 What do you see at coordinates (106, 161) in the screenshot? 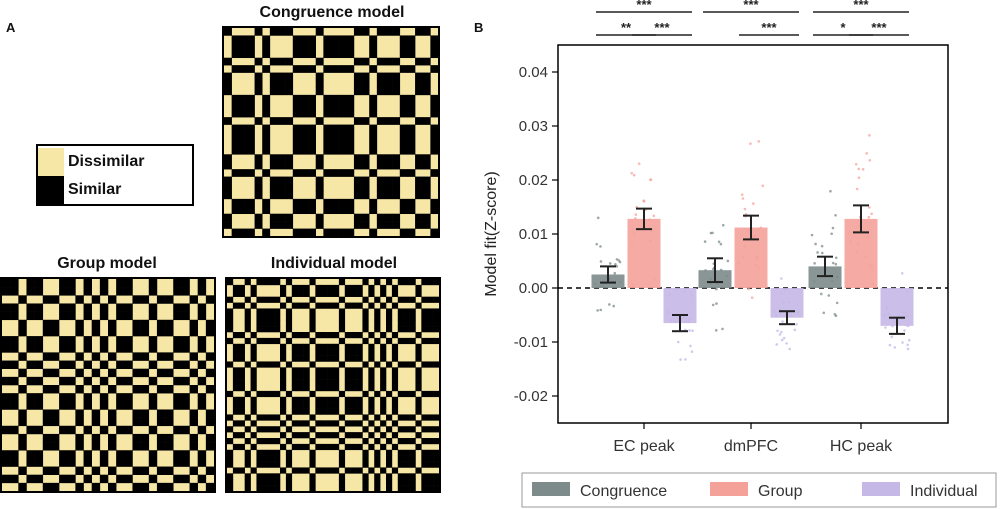
I see `dissimilar-label: Dissimilar` at bounding box center [106, 161].